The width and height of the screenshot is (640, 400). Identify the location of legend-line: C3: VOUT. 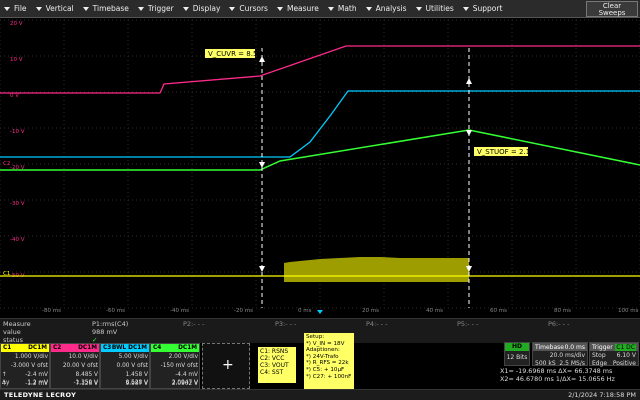
(274, 365).